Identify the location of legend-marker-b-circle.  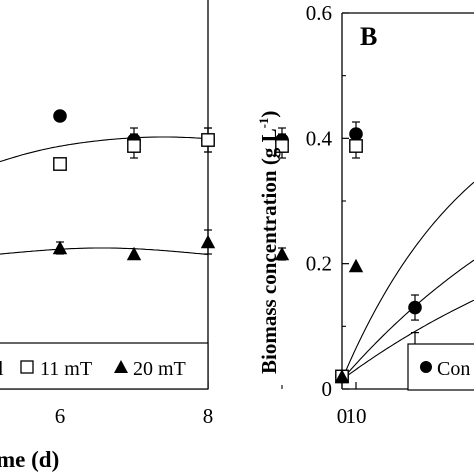
(426, 367).